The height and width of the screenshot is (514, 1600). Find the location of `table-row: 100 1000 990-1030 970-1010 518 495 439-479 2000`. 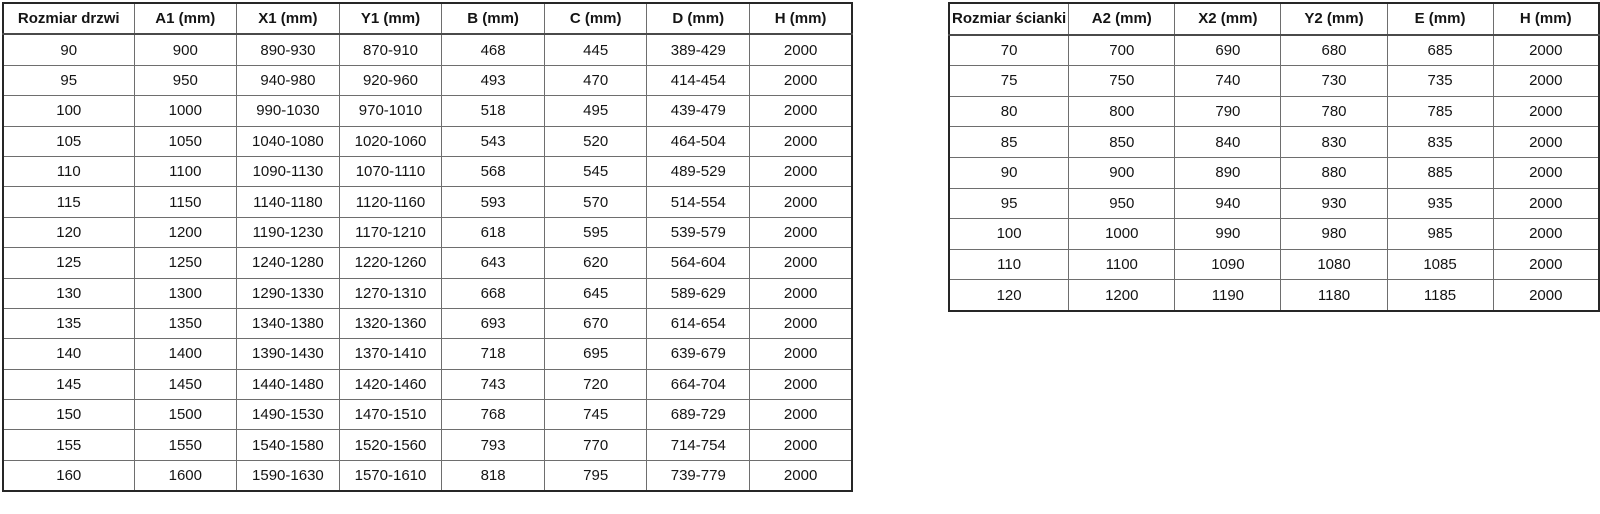

table-row: 100 1000 990-1030 970-1010 518 495 439-479 2000 is located at coordinates (427, 111).